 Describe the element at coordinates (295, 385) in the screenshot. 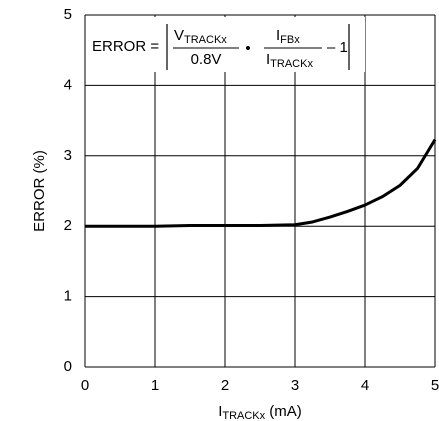

I see `x-tick-label: 3` at that location.